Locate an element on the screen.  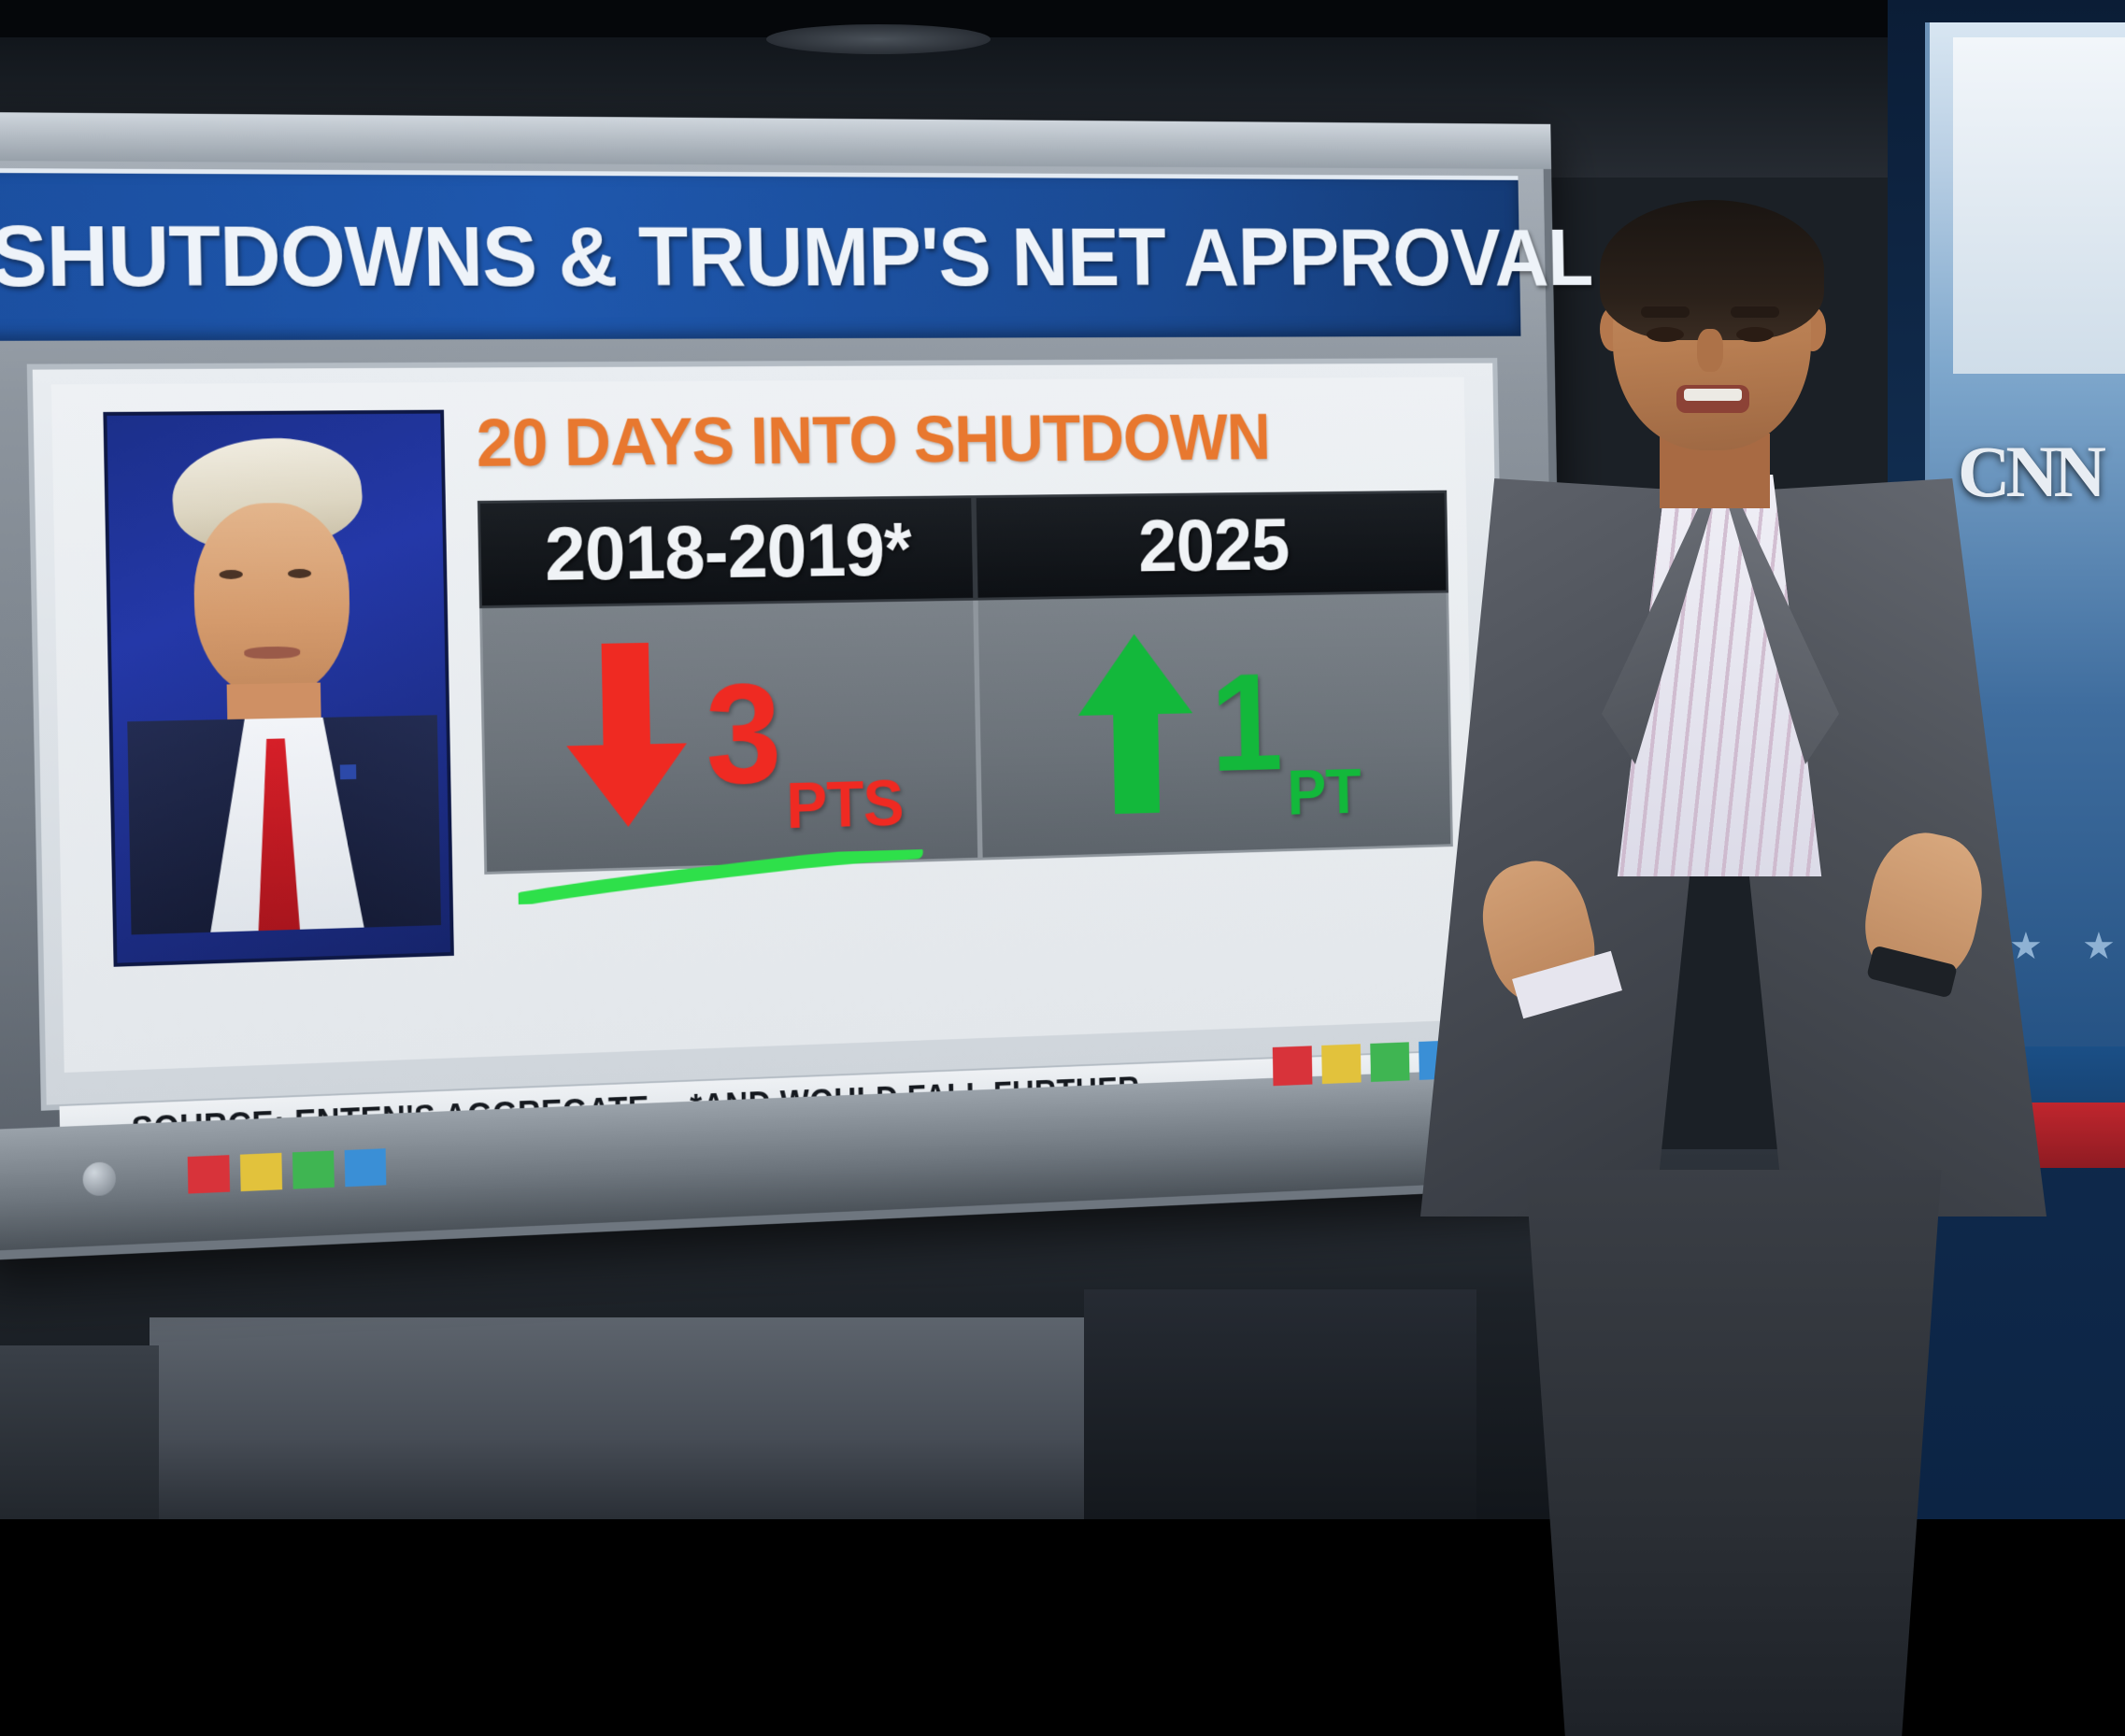
column-value-2025: 1 is located at coordinates (1244, 723).